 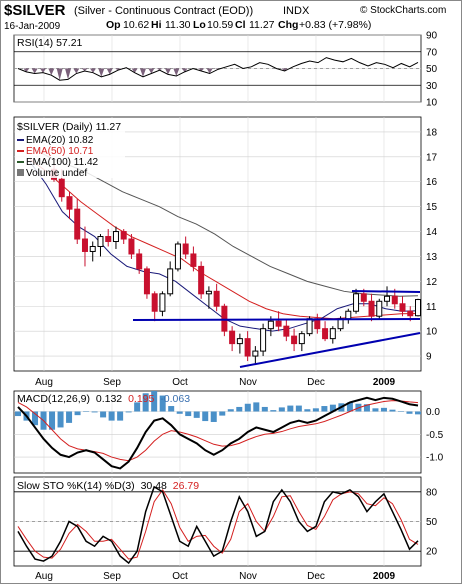 I want to click on change-label: Chg, so click(x=288, y=25).